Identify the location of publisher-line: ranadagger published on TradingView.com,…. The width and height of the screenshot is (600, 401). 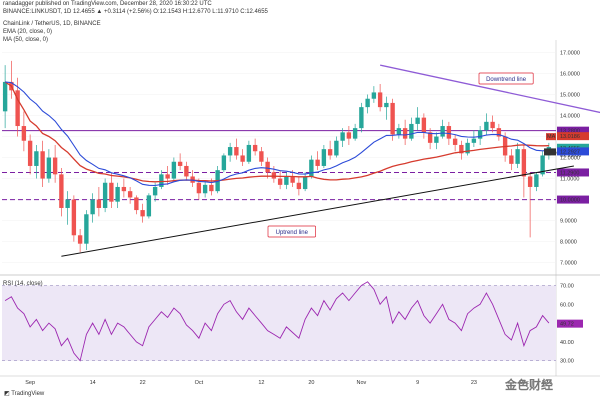
(107, 4).